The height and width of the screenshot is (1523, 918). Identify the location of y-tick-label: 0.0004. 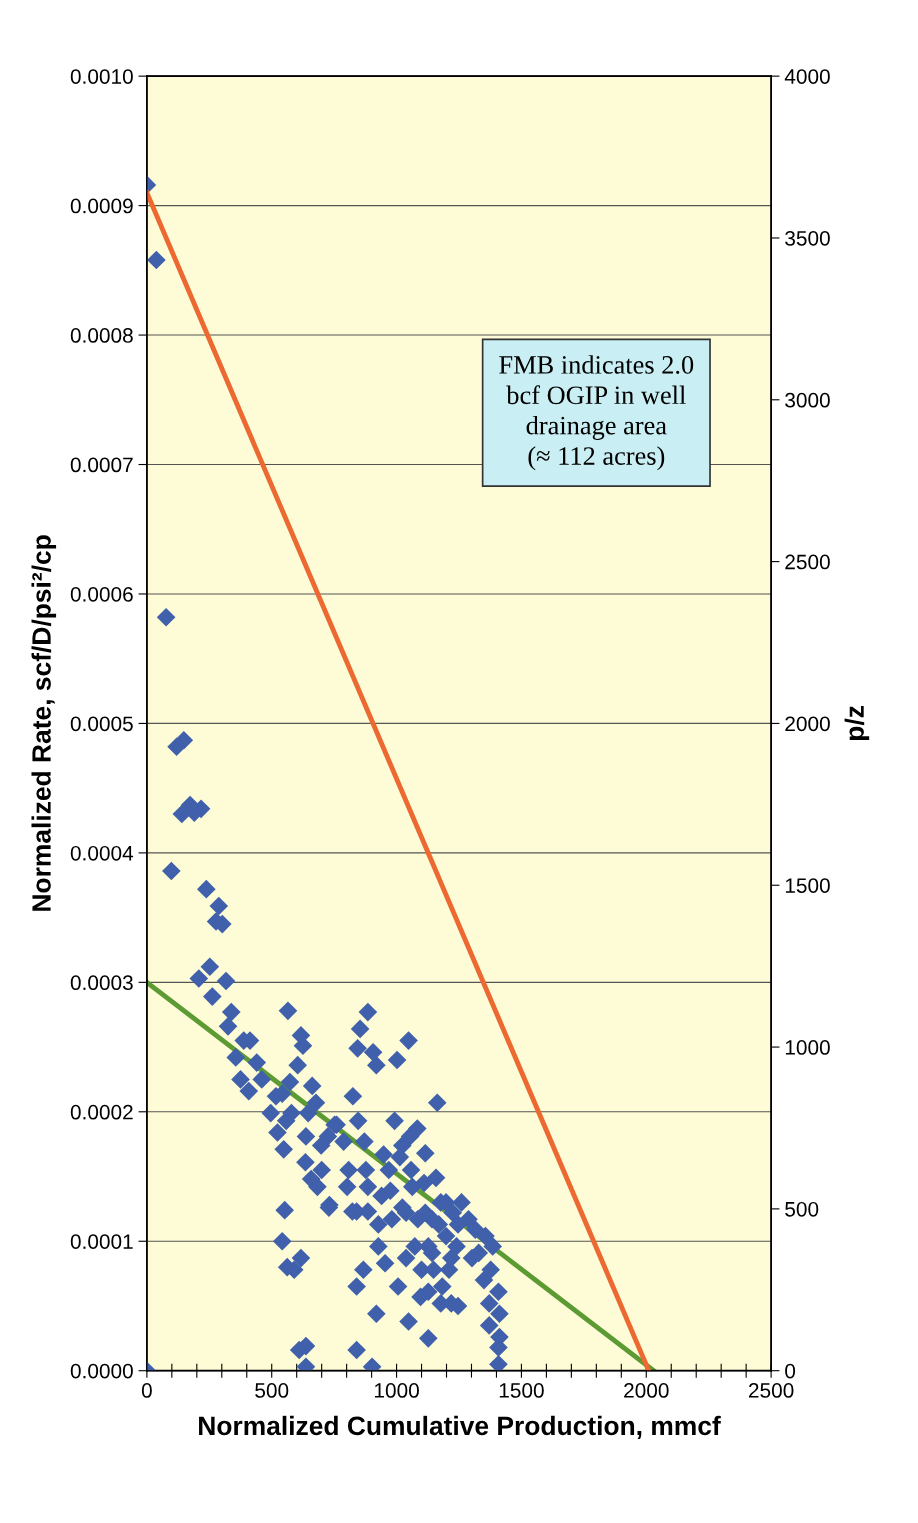
(102, 853).